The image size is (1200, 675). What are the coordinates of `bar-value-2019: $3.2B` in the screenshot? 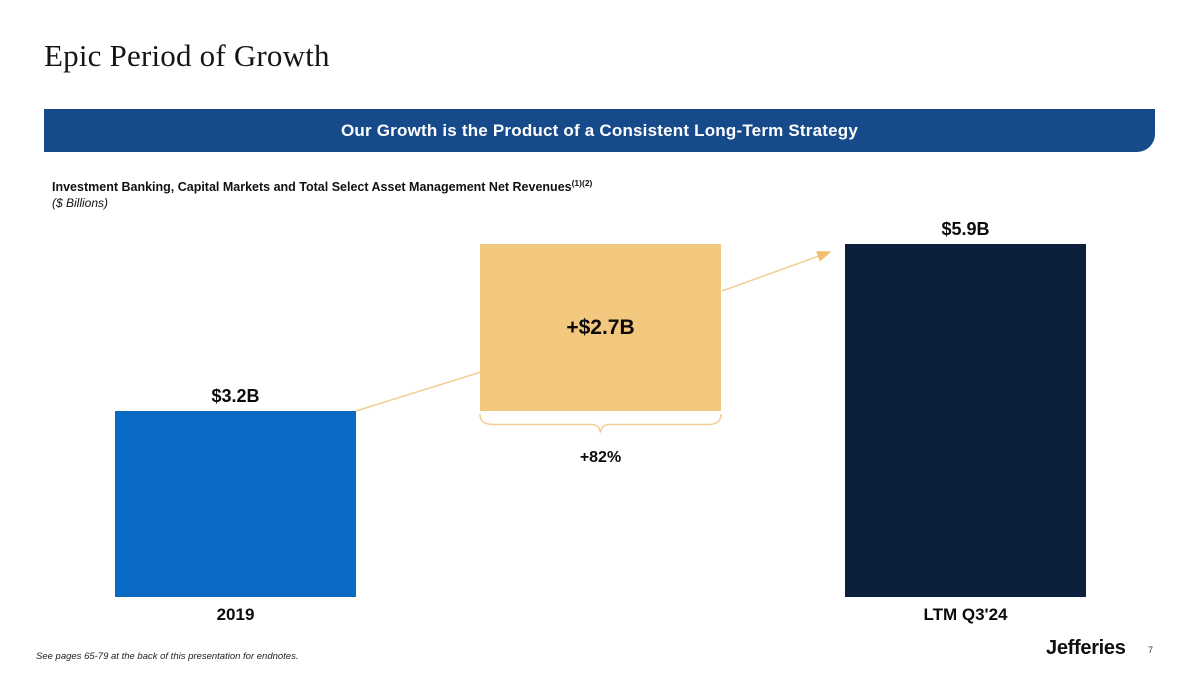 It's located at (235, 396).